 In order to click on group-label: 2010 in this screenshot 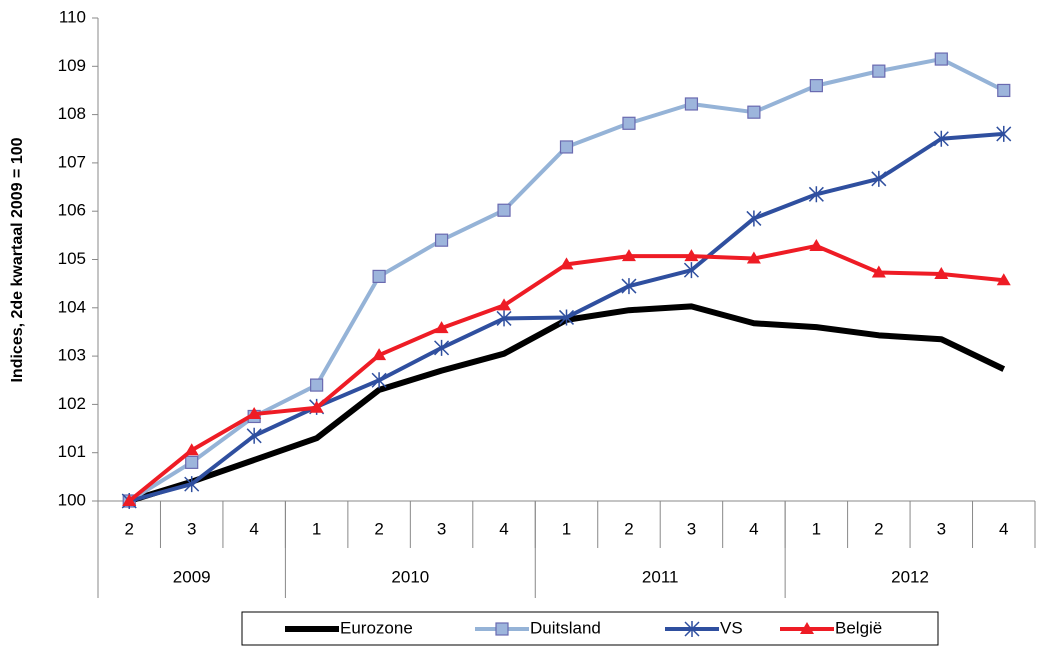, I will do `click(410, 576)`.